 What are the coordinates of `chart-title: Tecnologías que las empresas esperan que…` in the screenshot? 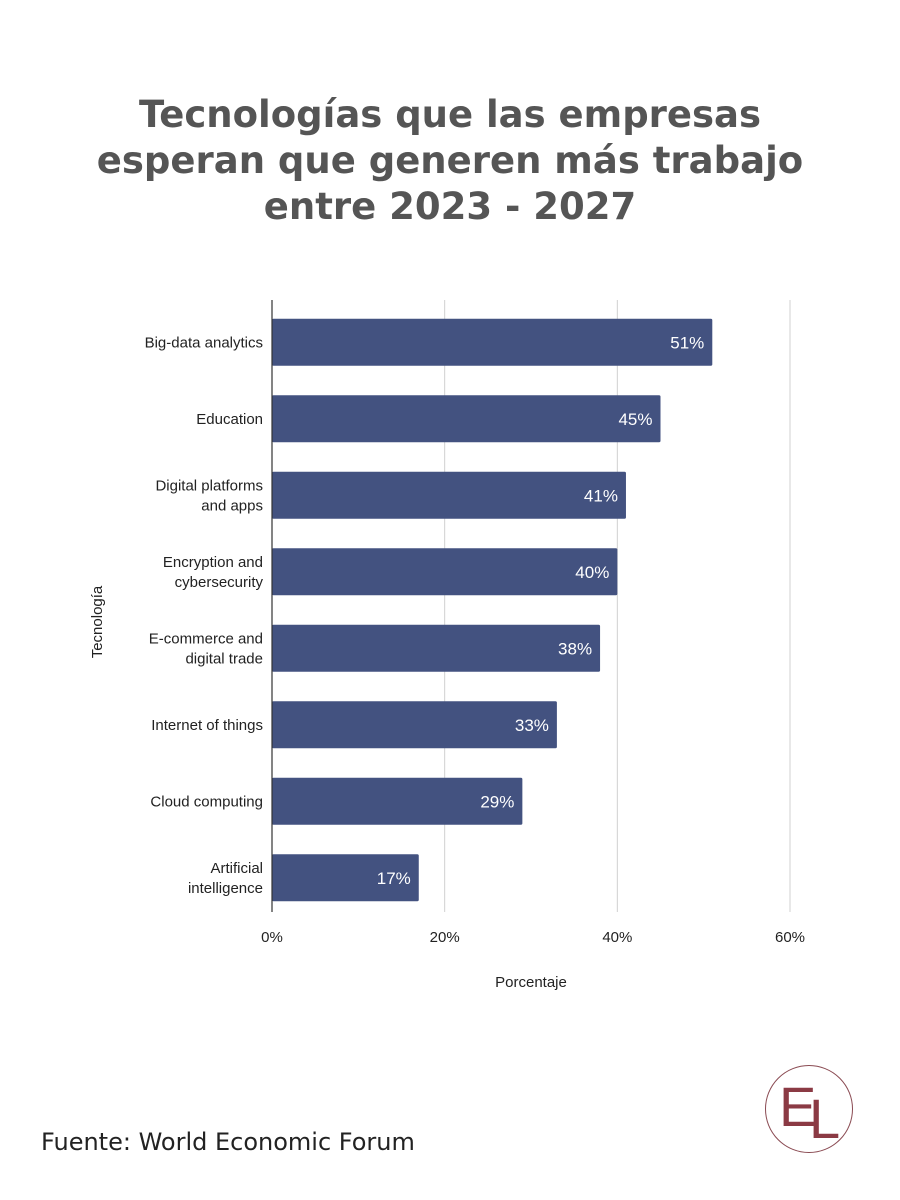 It's located at (450, 161).